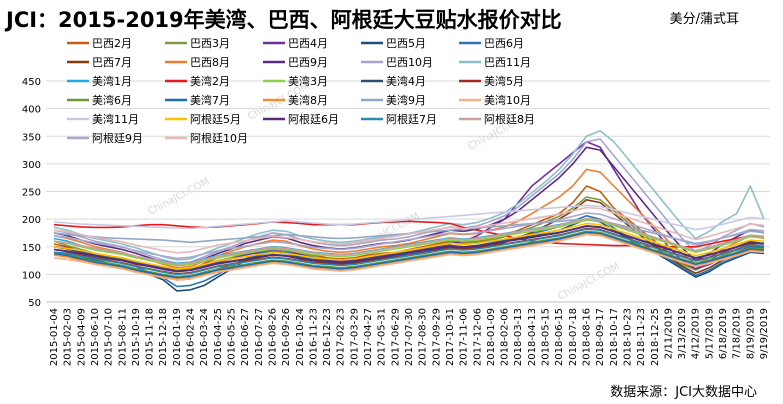 This screenshot has height=404, width=783. Describe the element at coordinates (177, 337) in the screenshot. I see `x-tick-label: 2016-01-19` at that location.